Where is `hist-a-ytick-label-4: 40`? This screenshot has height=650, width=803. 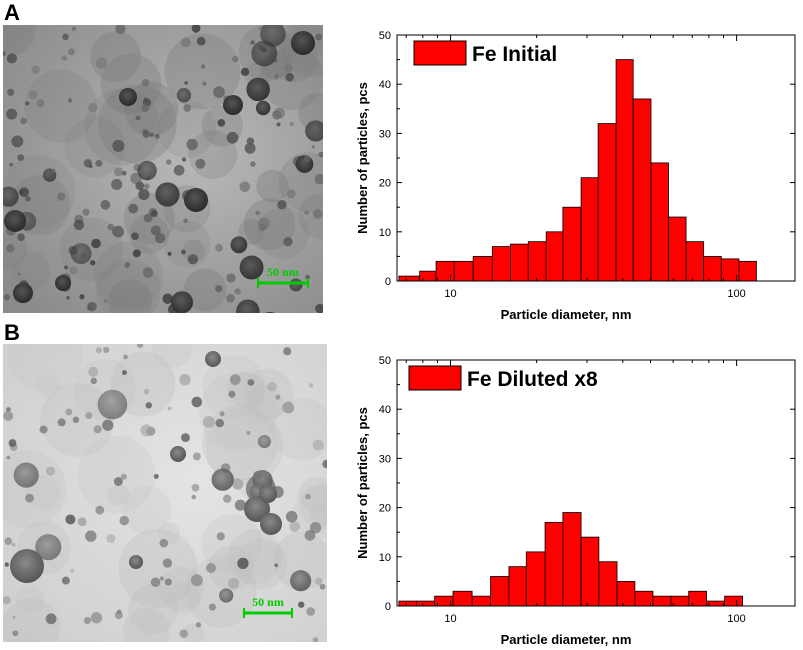
hist-a-ytick-label-4: 40 is located at coordinates (385, 85).